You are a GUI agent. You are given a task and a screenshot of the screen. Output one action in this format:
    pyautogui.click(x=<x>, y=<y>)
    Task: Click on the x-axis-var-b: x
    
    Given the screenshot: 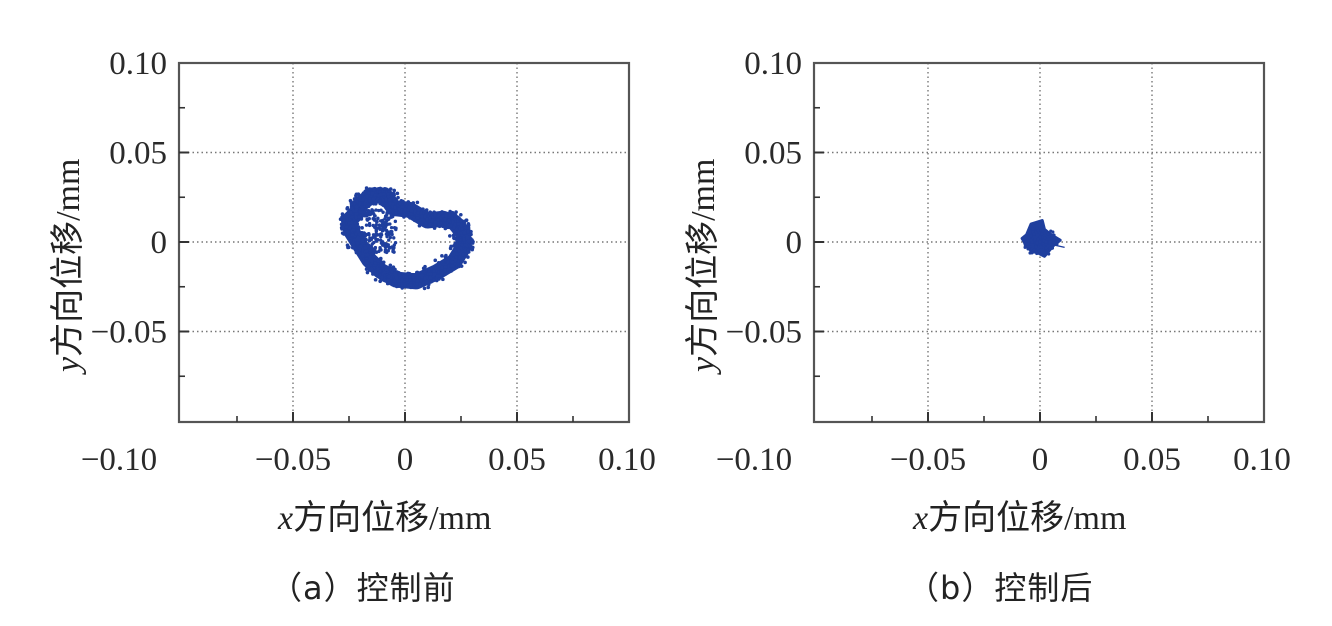 What is the action you would take?
    pyautogui.click(x=921, y=518)
    